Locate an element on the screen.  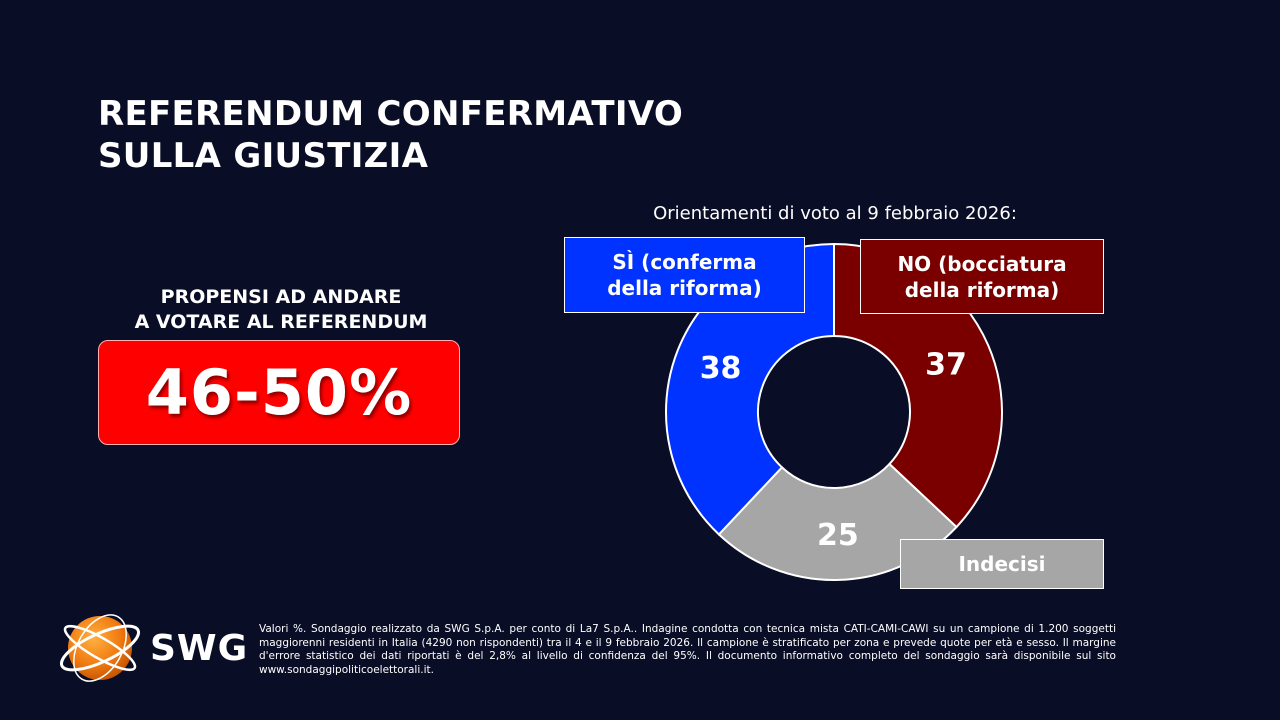
category-label-undecided-line-1: Indecisi is located at coordinates (1002, 564).